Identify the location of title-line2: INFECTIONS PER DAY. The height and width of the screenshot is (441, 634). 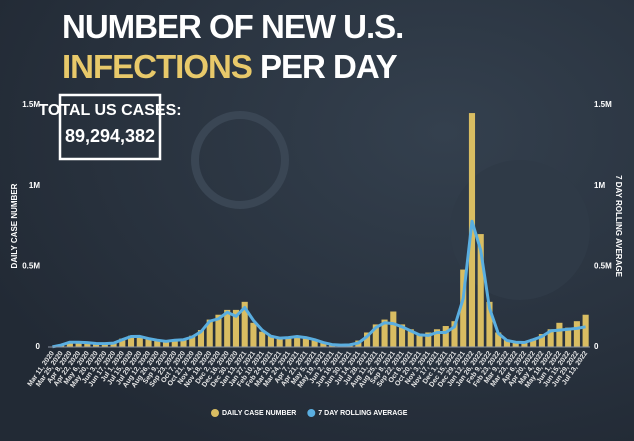
(230, 66).